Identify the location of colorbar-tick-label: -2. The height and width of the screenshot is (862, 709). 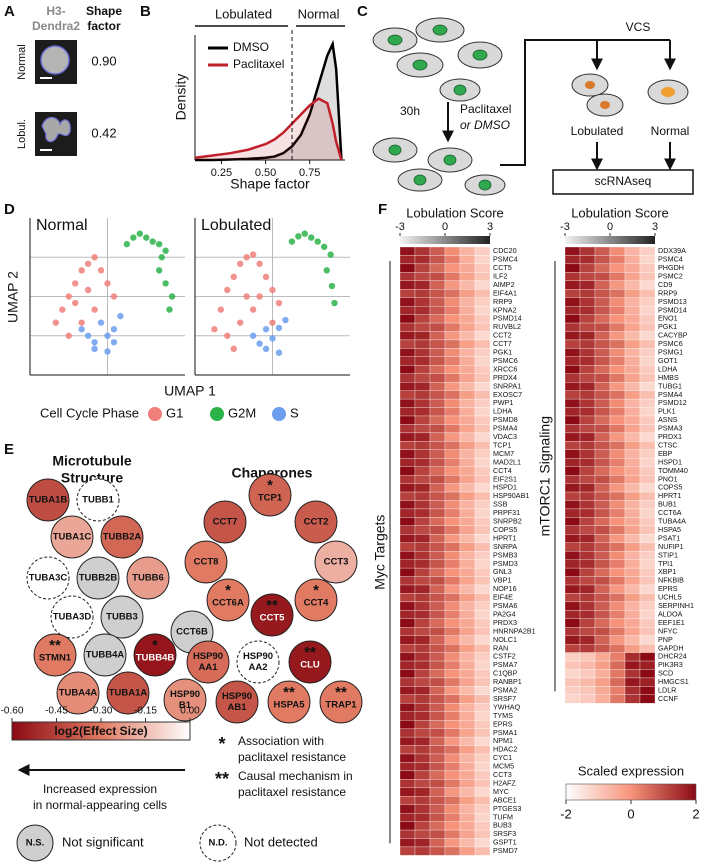
(566, 813).